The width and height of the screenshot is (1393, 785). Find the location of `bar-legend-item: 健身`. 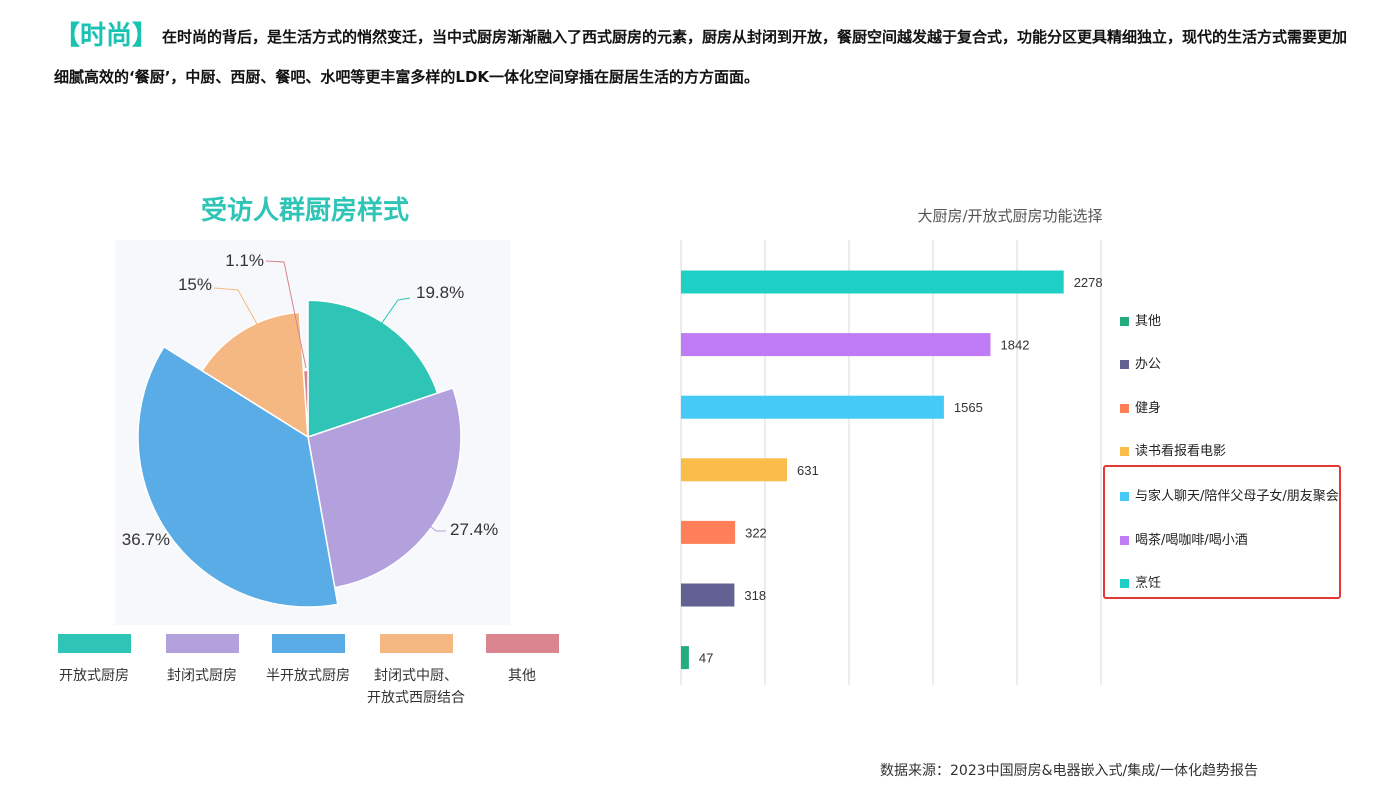

bar-legend-item: 健身 is located at coordinates (1232, 408).